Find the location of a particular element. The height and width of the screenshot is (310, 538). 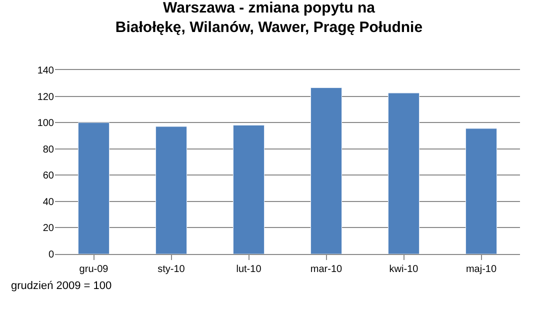

y-tick-label: 0 is located at coordinates (51, 255).